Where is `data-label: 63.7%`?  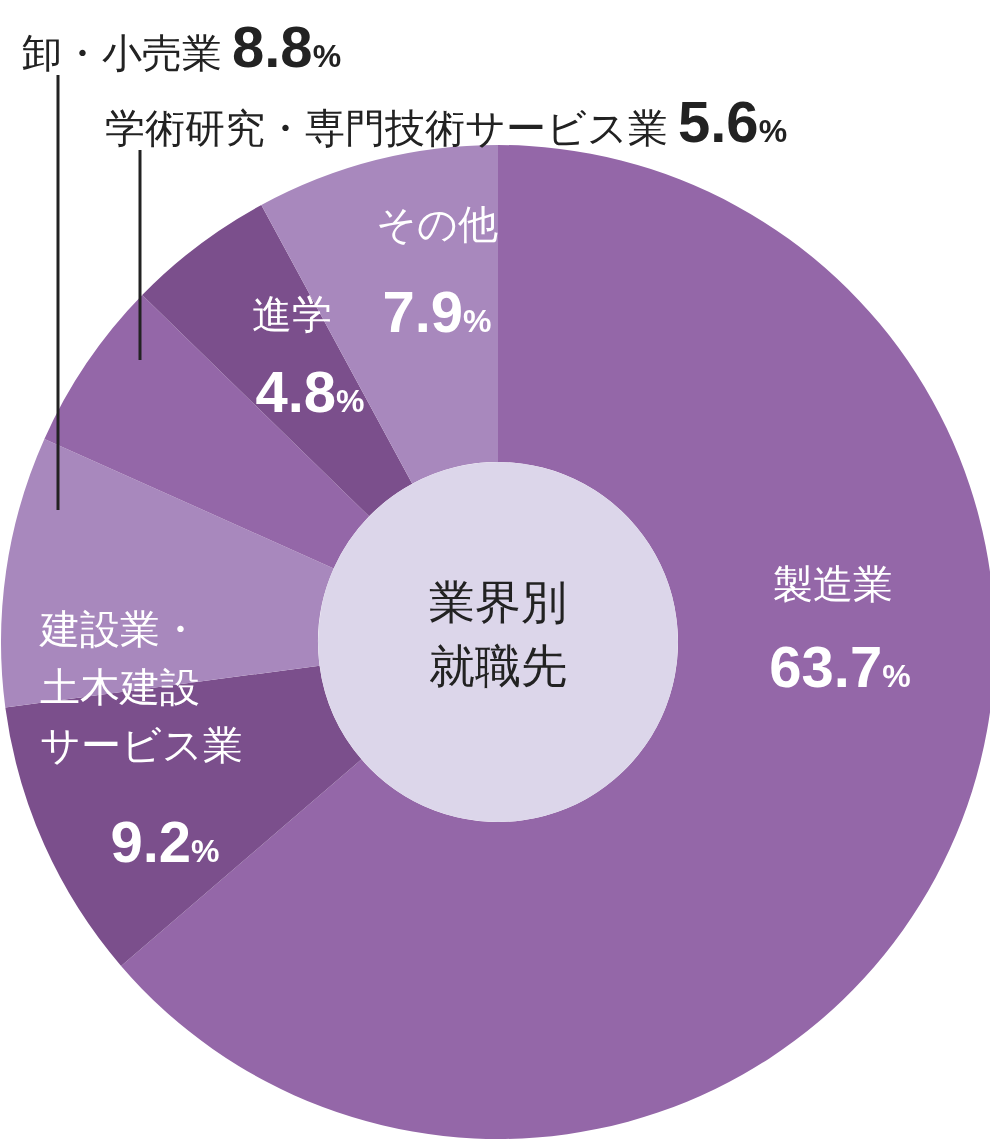
data-label: 63.7% is located at coordinates (840, 666).